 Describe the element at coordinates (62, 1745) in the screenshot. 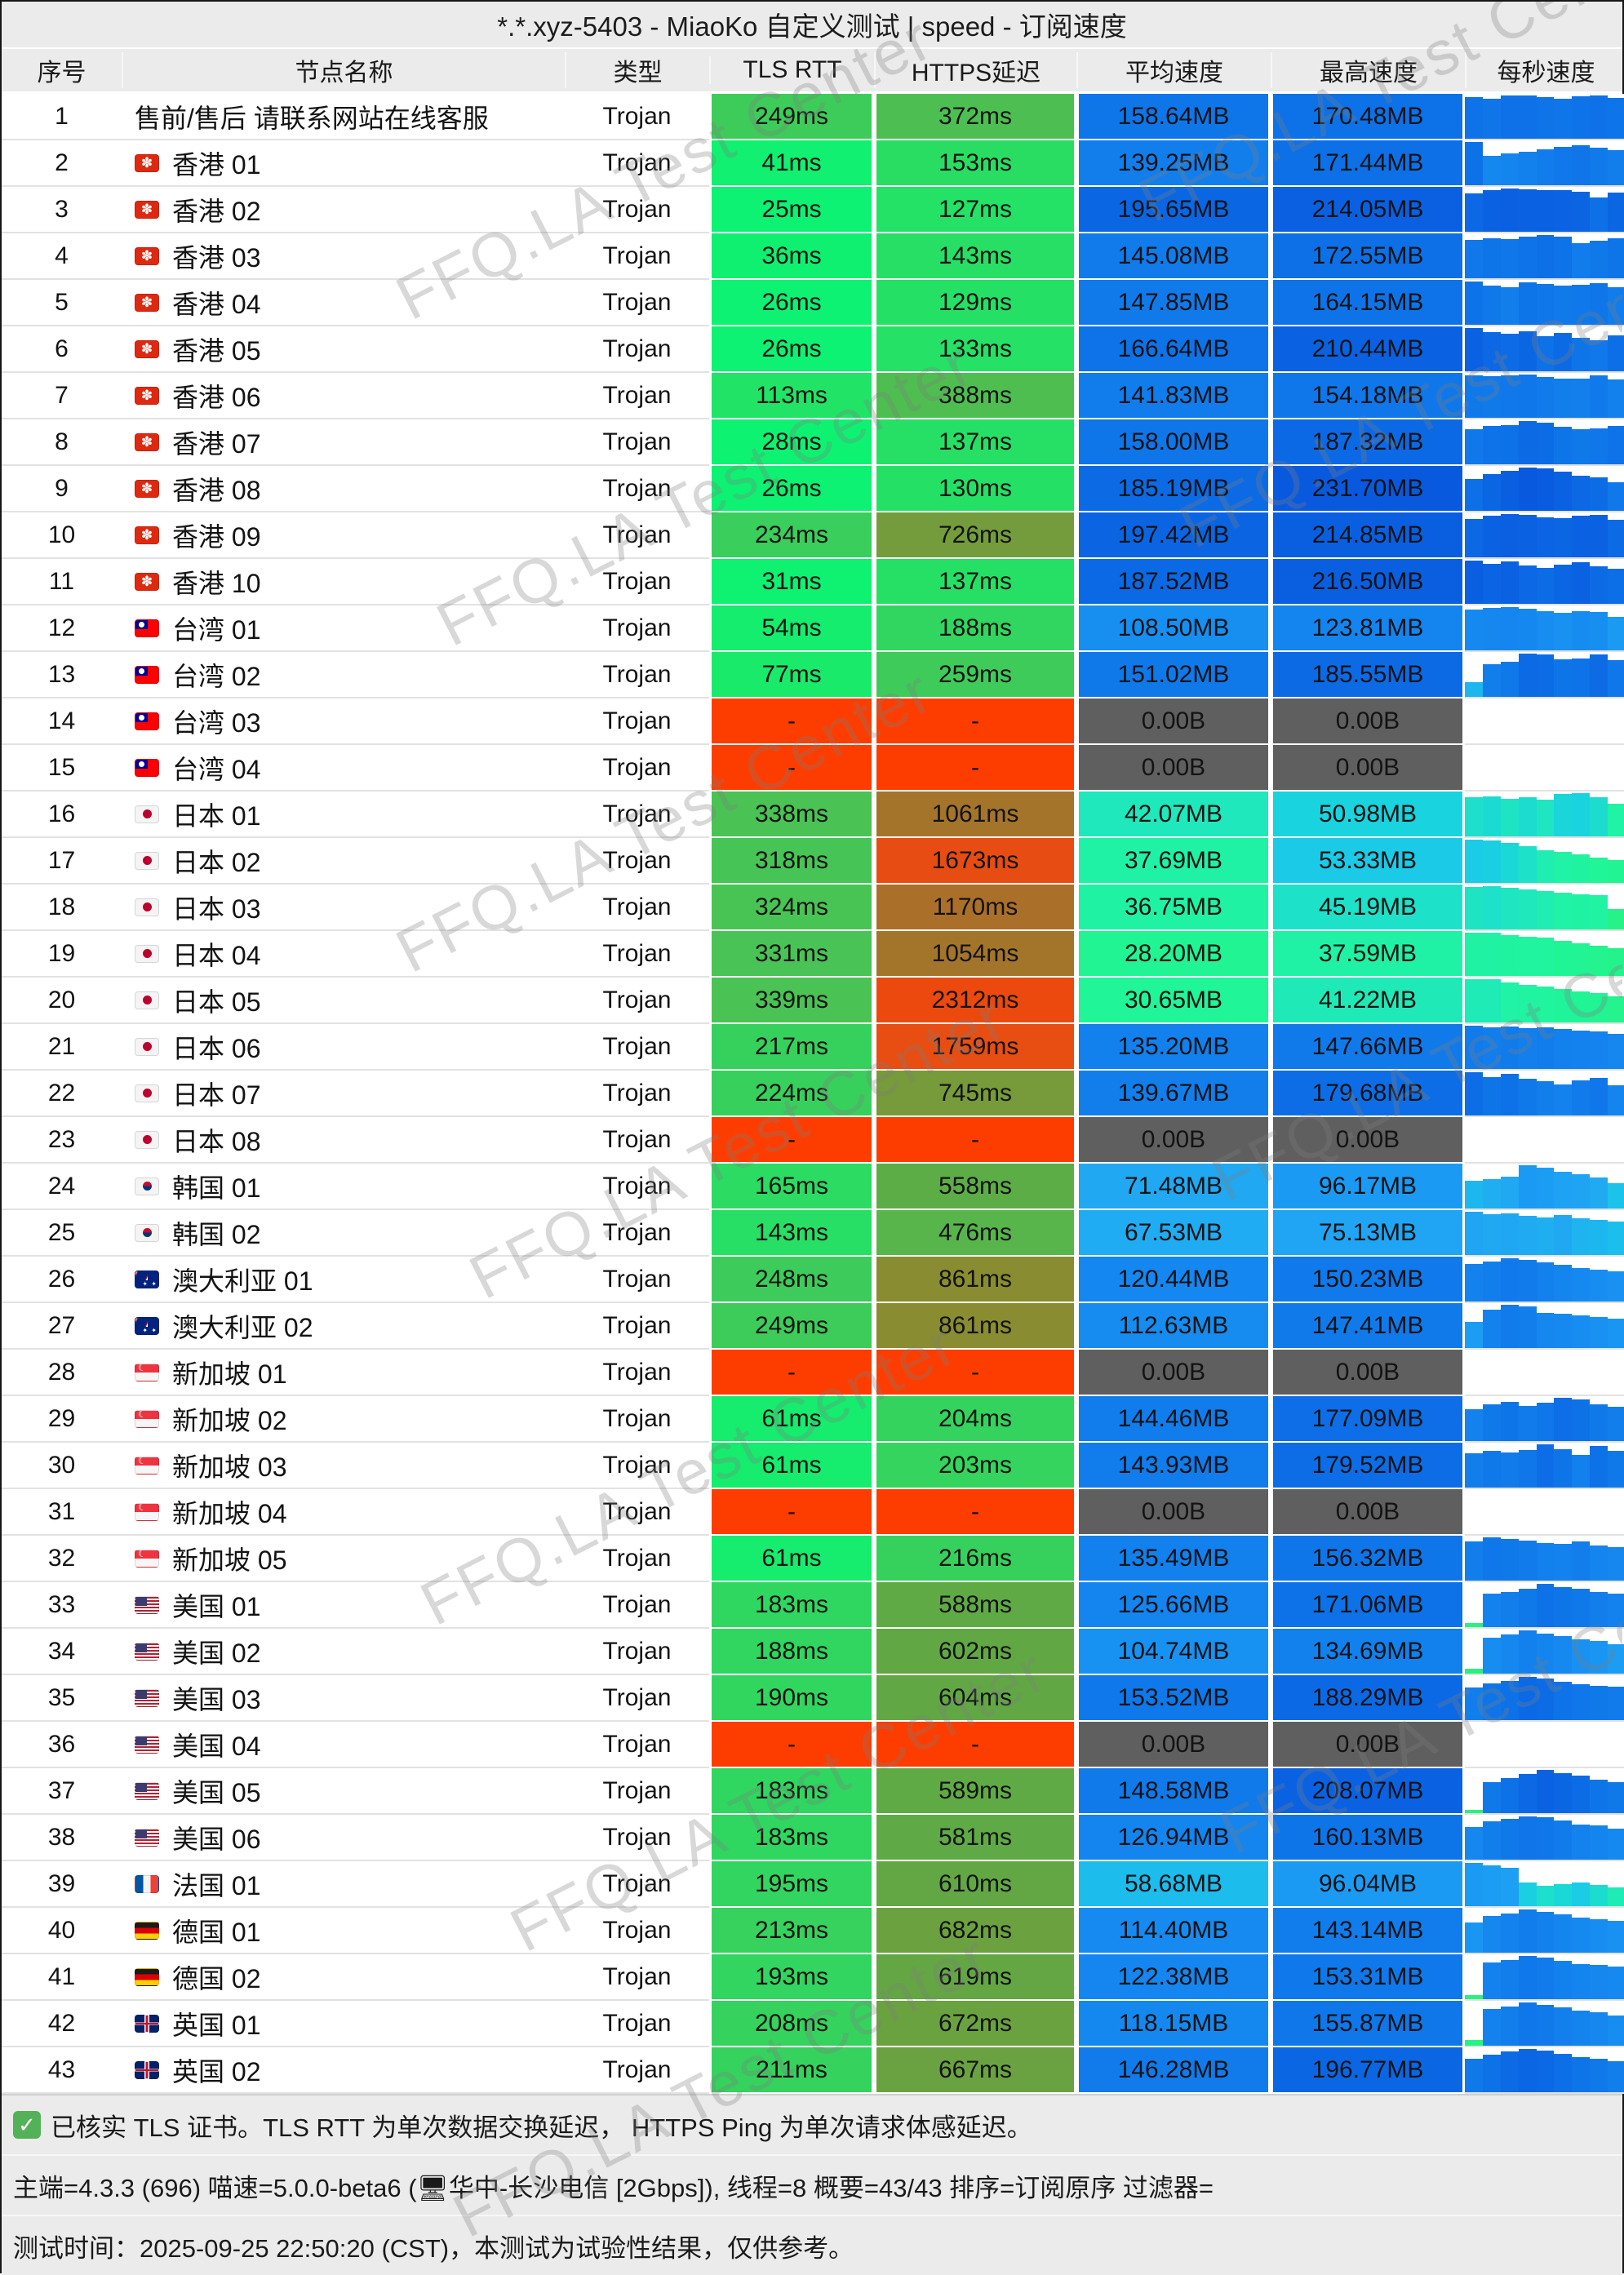

I see `row-number: 36` at that location.